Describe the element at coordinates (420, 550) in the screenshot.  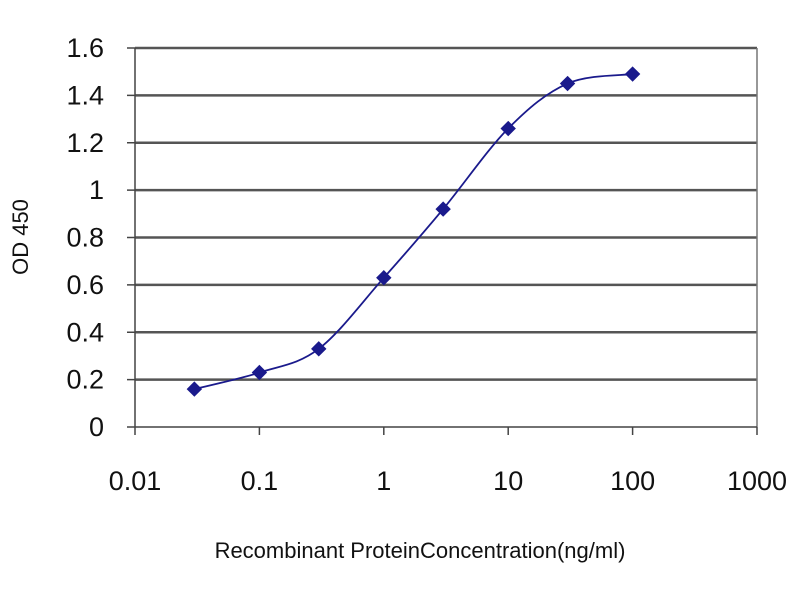
I see `x-axis-title: Recombinant ProteinConcentration(ng/ml)` at that location.